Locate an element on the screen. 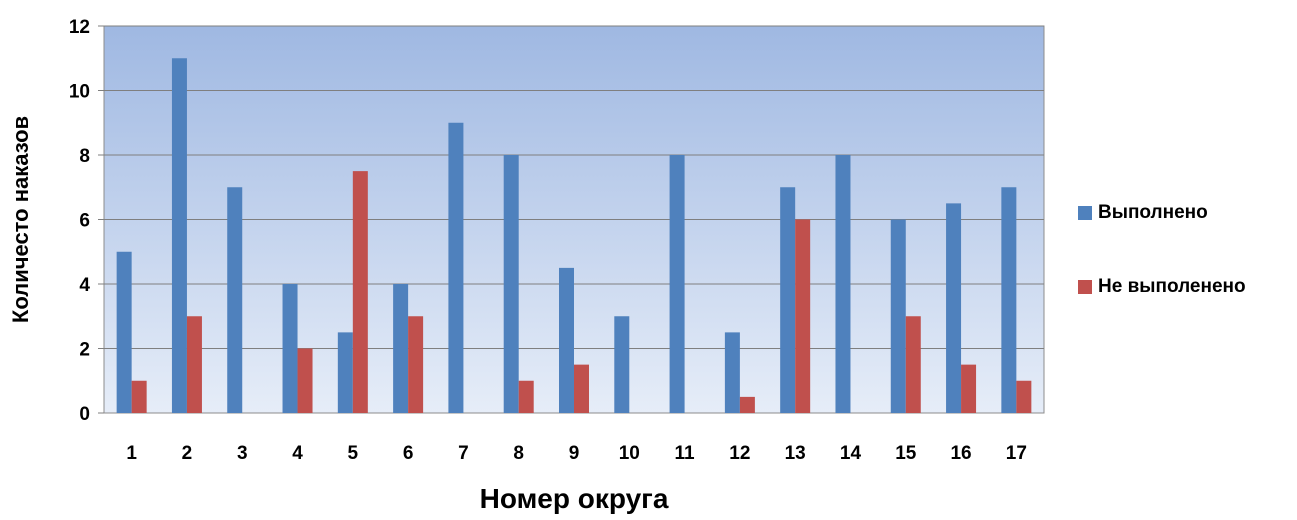  x-tick-label: 5 is located at coordinates (353, 453).